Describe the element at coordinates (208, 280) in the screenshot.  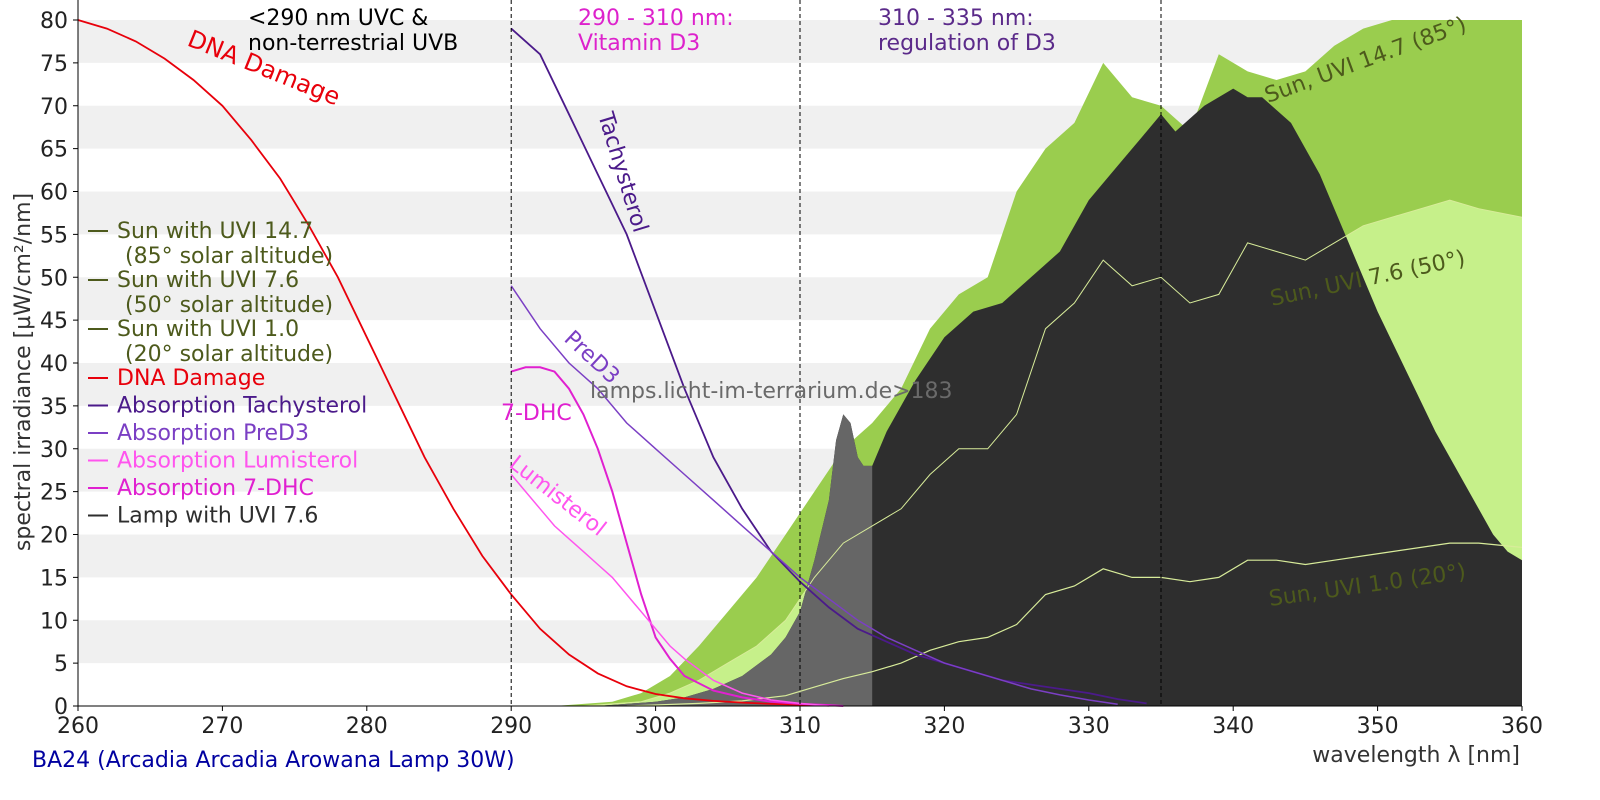
I see `legend-label: Sun with UVI 7.6` at that location.